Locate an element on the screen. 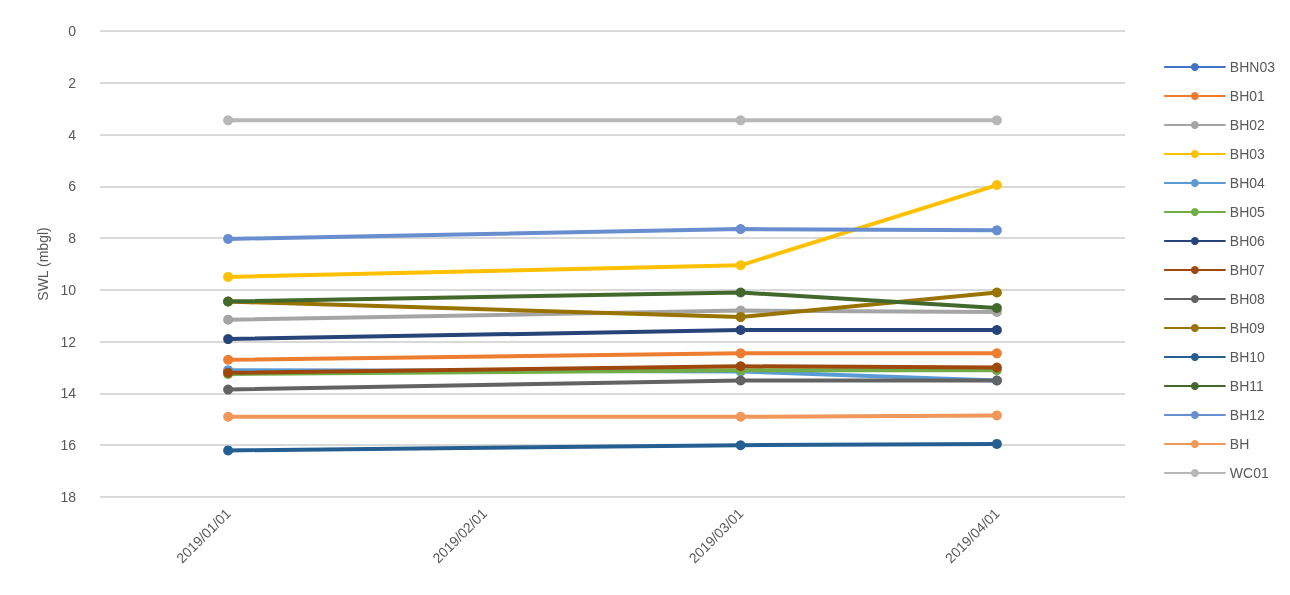 The height and width of the screenshot is (595, 1290). y-tick-label: 0 is located at coordinates (72, 31).